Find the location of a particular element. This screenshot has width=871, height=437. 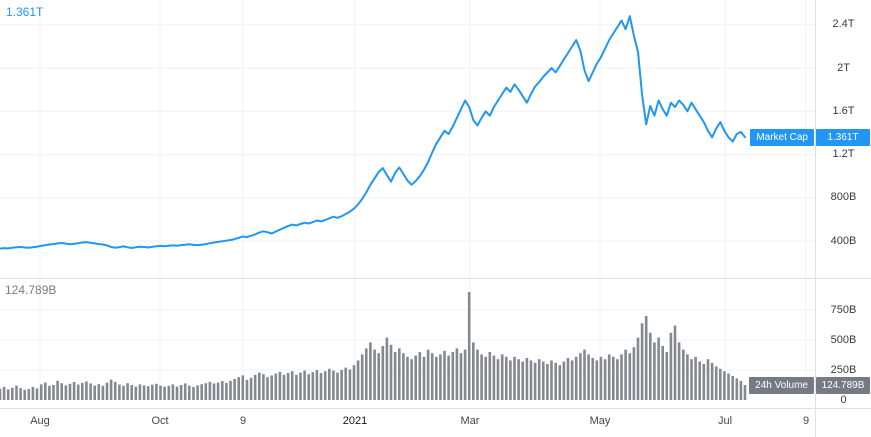

market-cap-price-label: 1.361T is located at coordinates (843, 137).